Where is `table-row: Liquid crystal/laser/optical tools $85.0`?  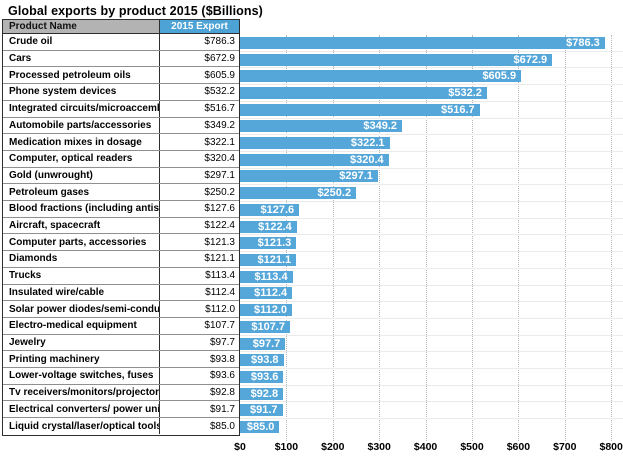 table-row: Liquid crystal/laser/optical tools $85.0 is located at coordinates (121, 426).